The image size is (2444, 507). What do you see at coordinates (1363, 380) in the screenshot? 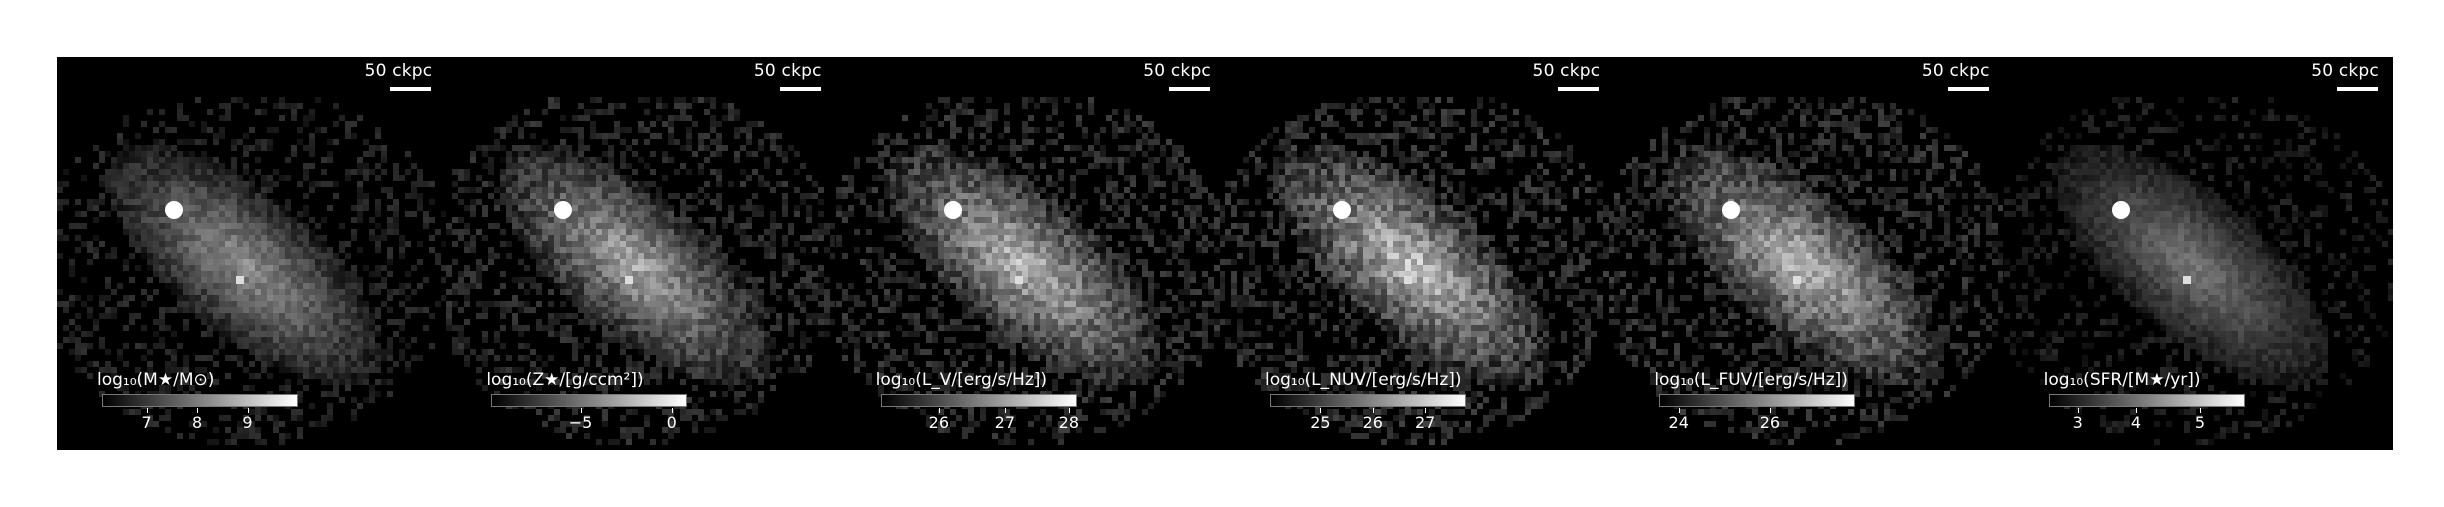
I see `colorbar-label: log₁₀(L_NUV/[erg/s/Hz])` at bounding box center [1363, 380].